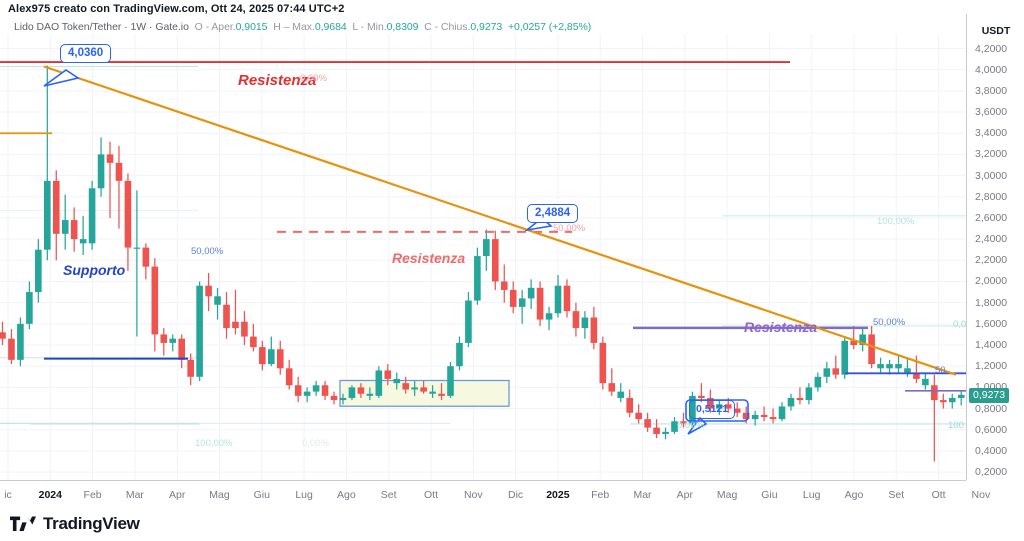  Describe the element at coordinates (94, 270) in the screenshot. I see `annotation-supporto: Supporto` at that location.